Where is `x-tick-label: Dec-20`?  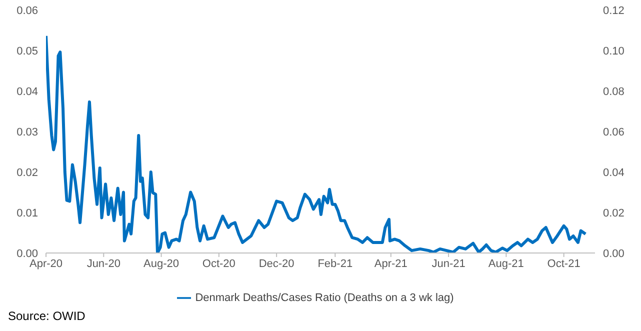
x-tick-label: Dec-20 is located at coordinates (276, 264).